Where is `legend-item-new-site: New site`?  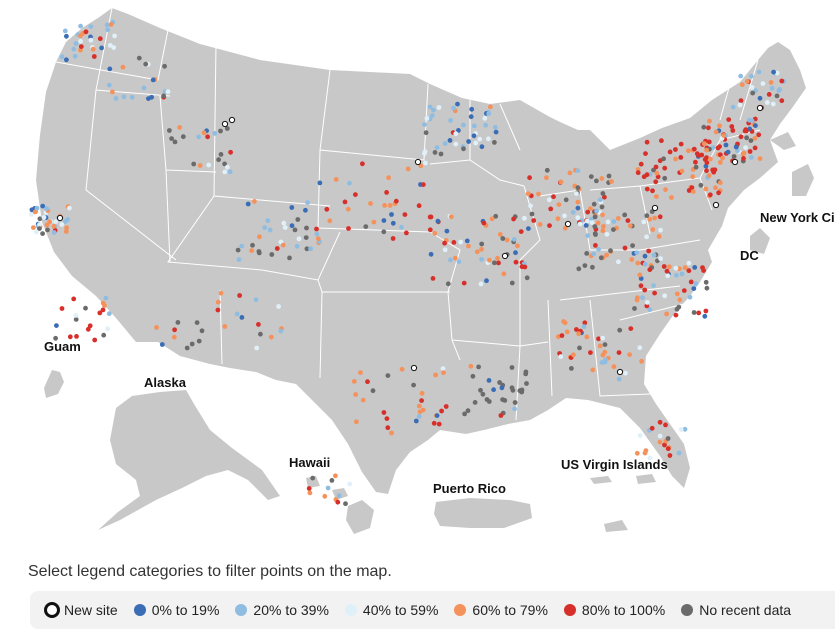 legend-item-new-site: New site is located at coordinates (81, 610).